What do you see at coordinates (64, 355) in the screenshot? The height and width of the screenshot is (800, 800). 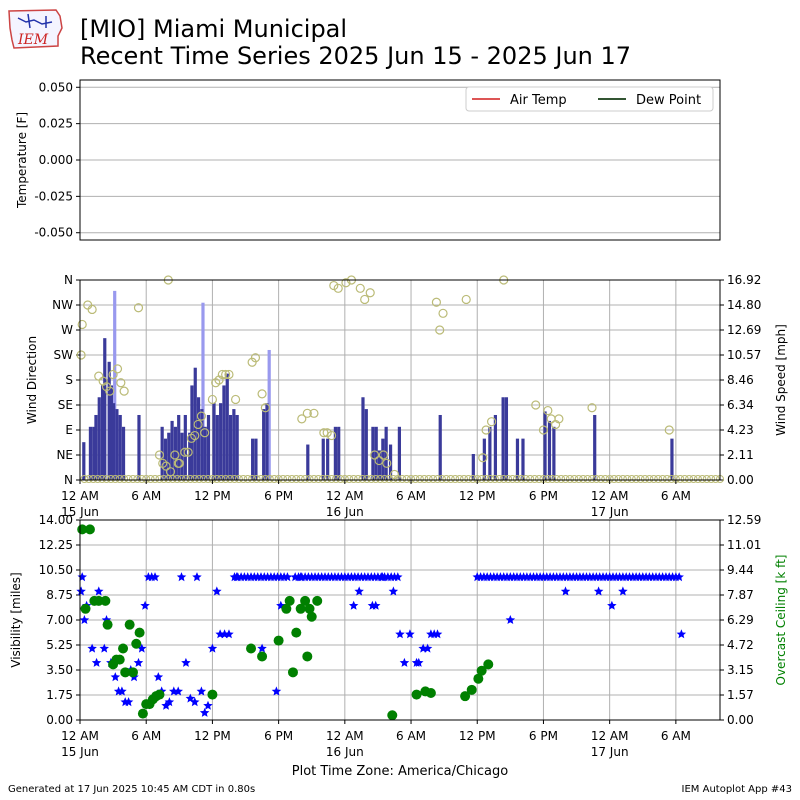 I see `wind-dir-tick-label: SW` at bounding box center [64, 355].